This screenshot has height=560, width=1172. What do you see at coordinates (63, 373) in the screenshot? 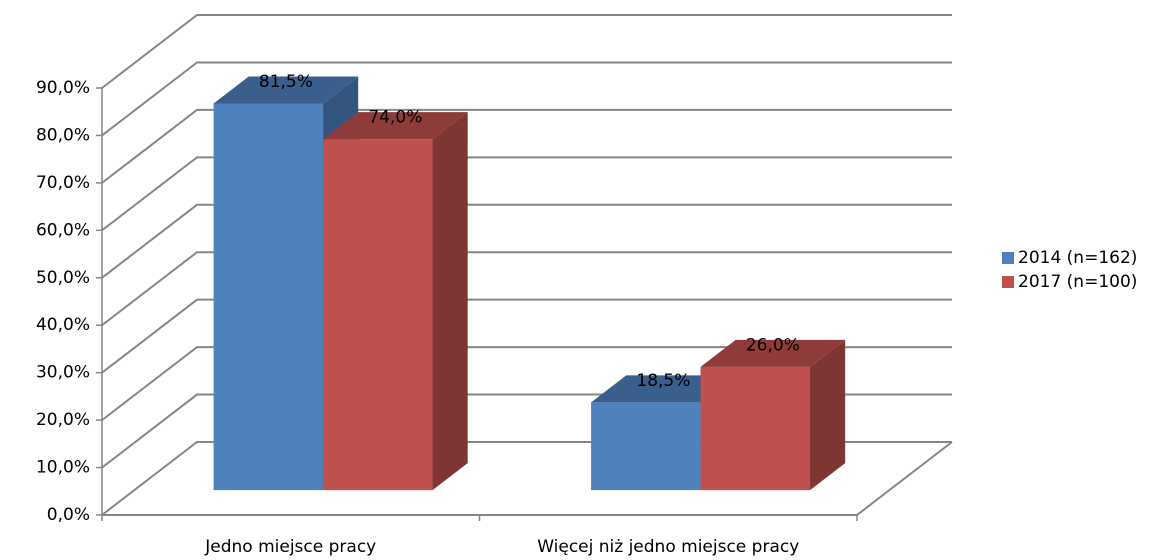
I see `y-tick-label: 30,0%` at bounding box center [63, 373].